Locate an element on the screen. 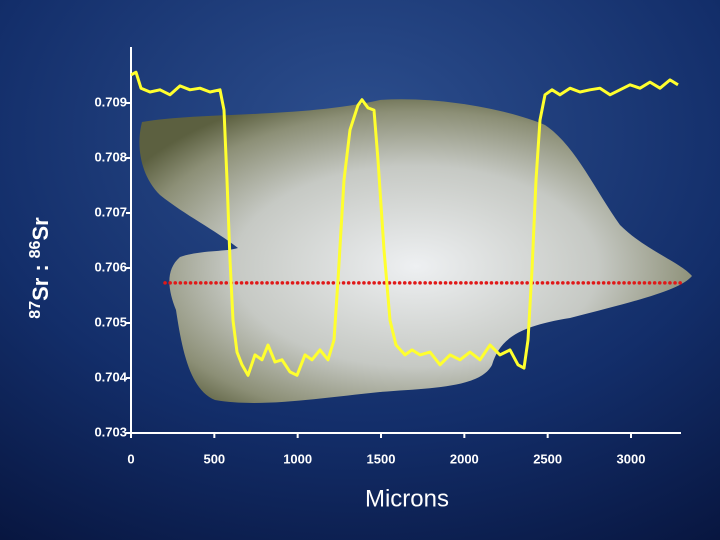 The width and height of the screenshot is (720, 540). x-axis-label: Microns is located at coordinates (407, 498).